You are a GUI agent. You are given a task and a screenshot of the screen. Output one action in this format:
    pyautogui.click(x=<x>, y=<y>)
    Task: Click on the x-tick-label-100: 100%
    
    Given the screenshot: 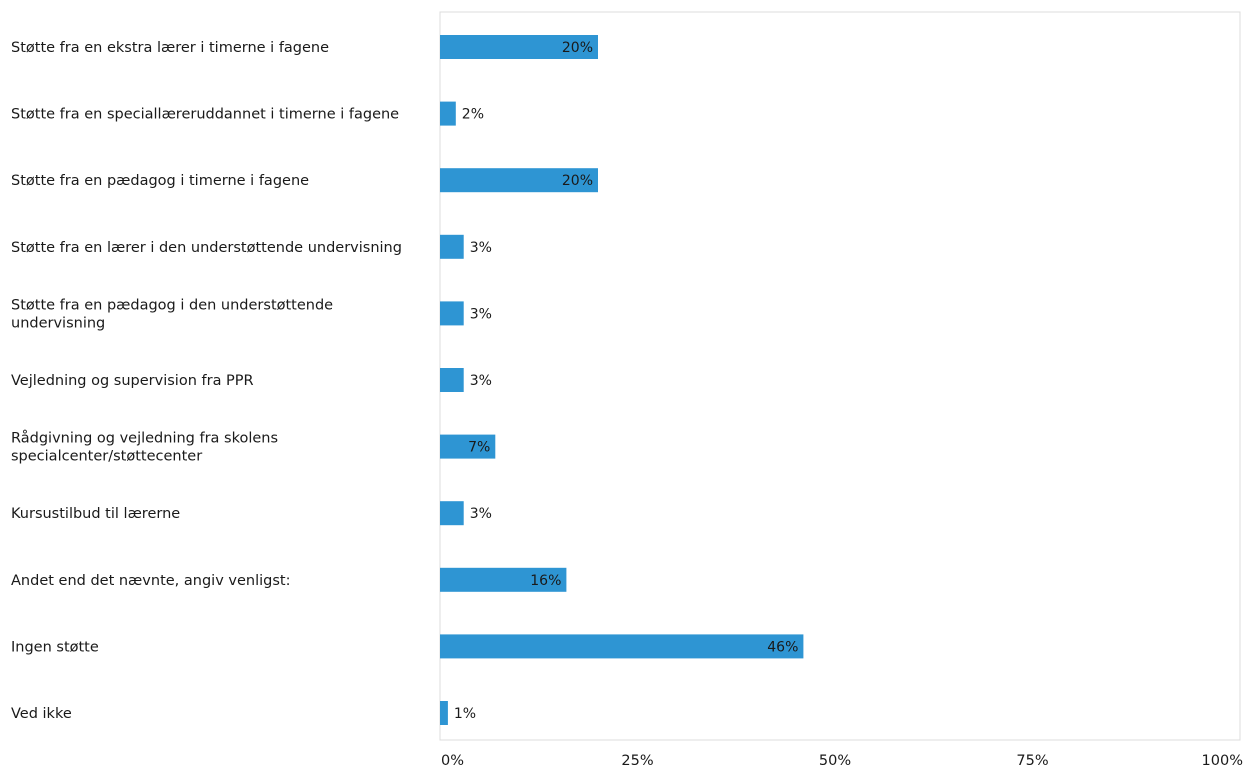 What is the action you would take?
    pyautogui.click(x=1222, y=761)
    